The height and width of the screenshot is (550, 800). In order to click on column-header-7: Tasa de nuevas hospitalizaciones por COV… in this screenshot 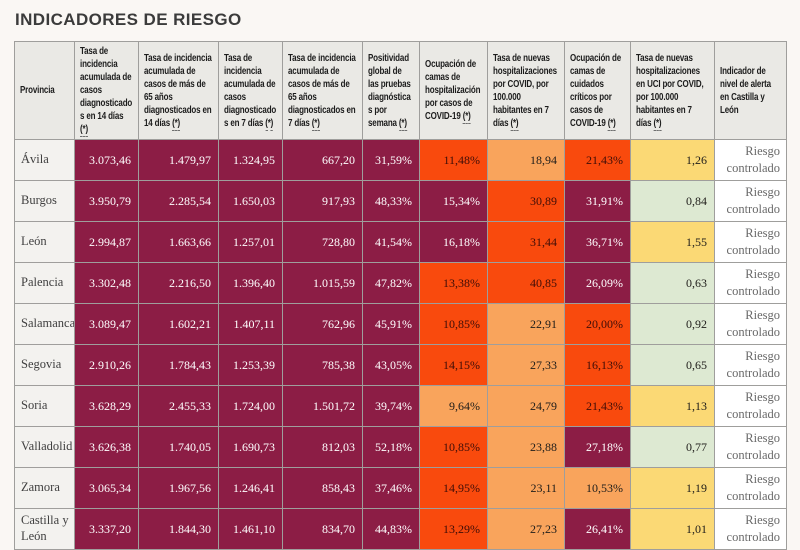, I will do `click(526, 90)`.